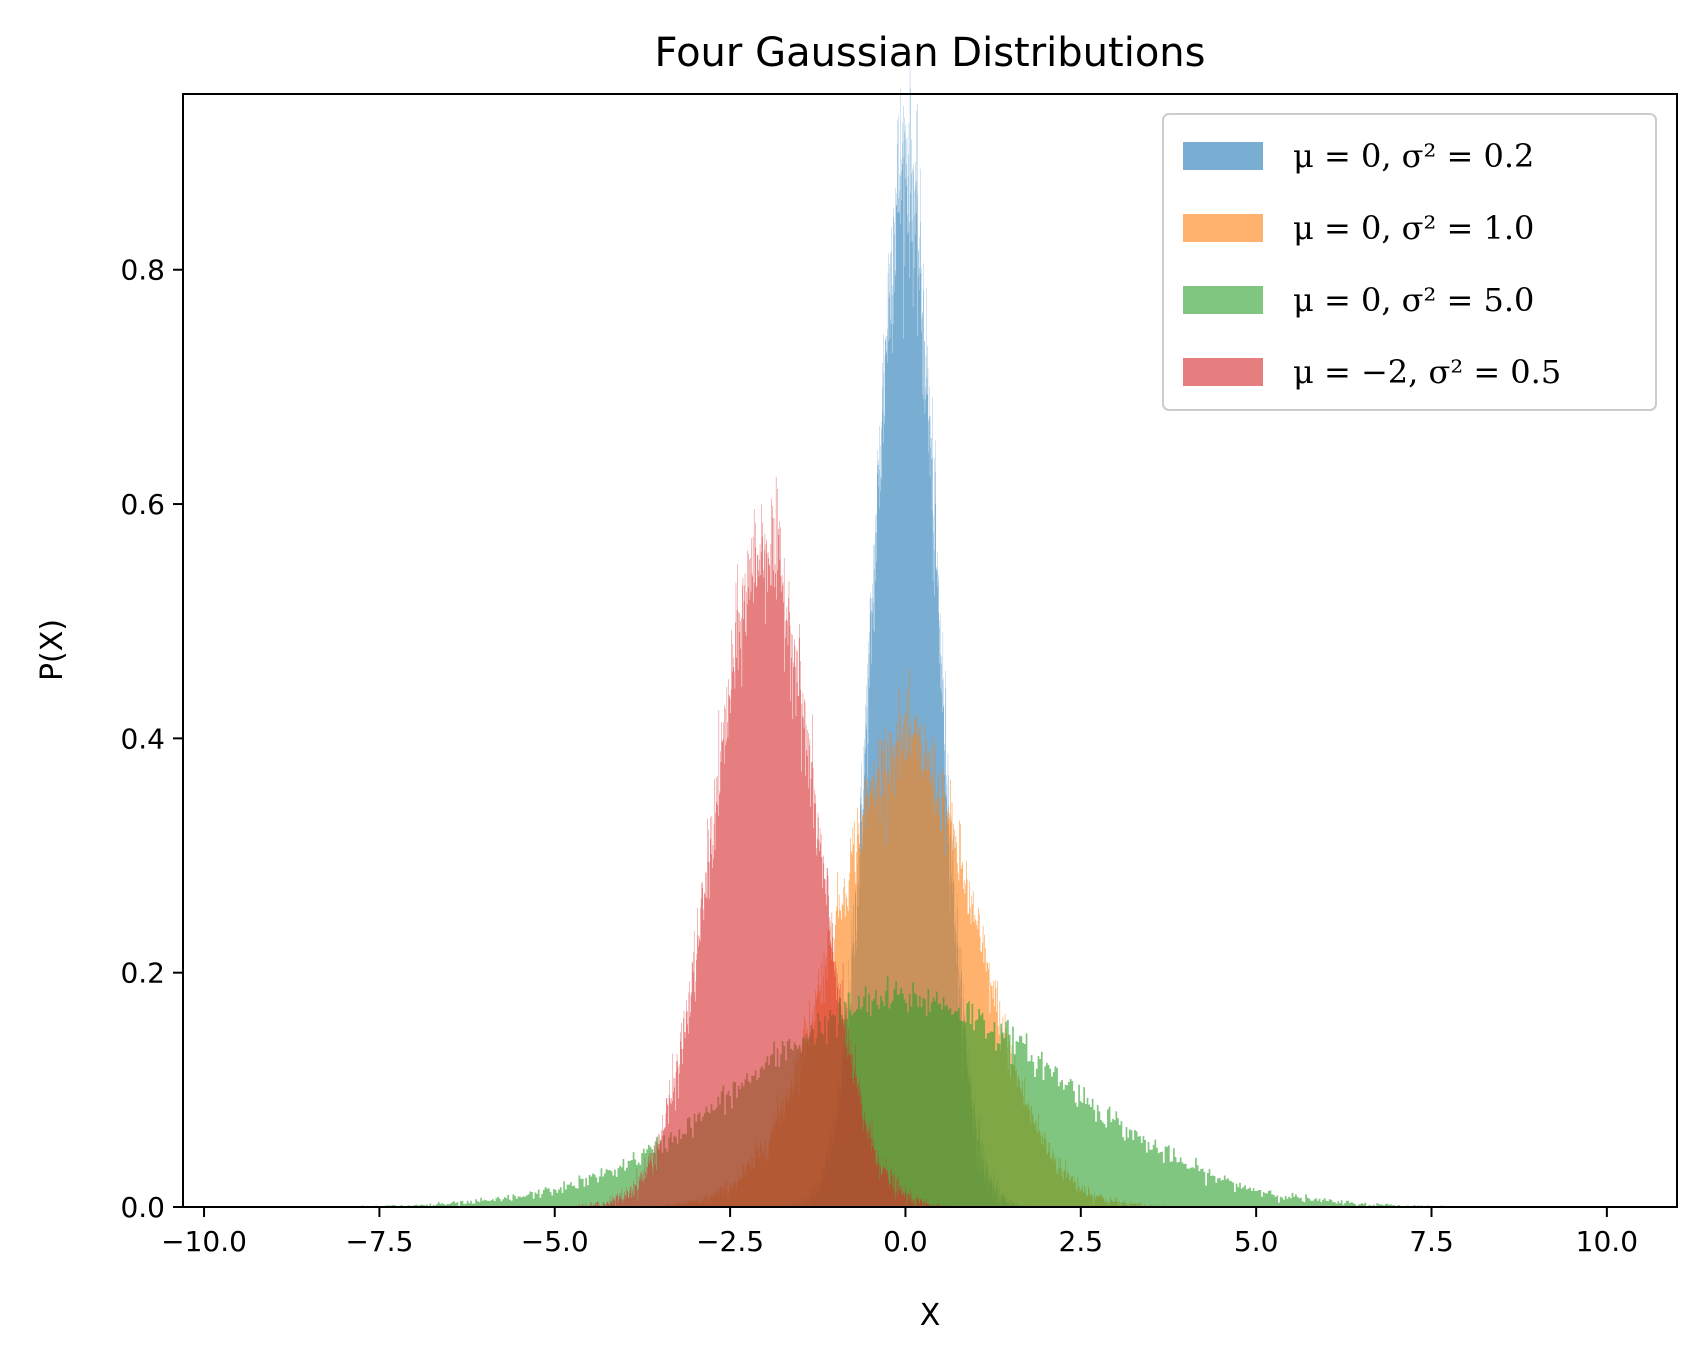 This screenshot has height=1357, width=1700. What do you see at coordinates (1256, 1241) in the screenshot?
I see `x-tick-label: 5.0` at bounding box center [1256, 1241].